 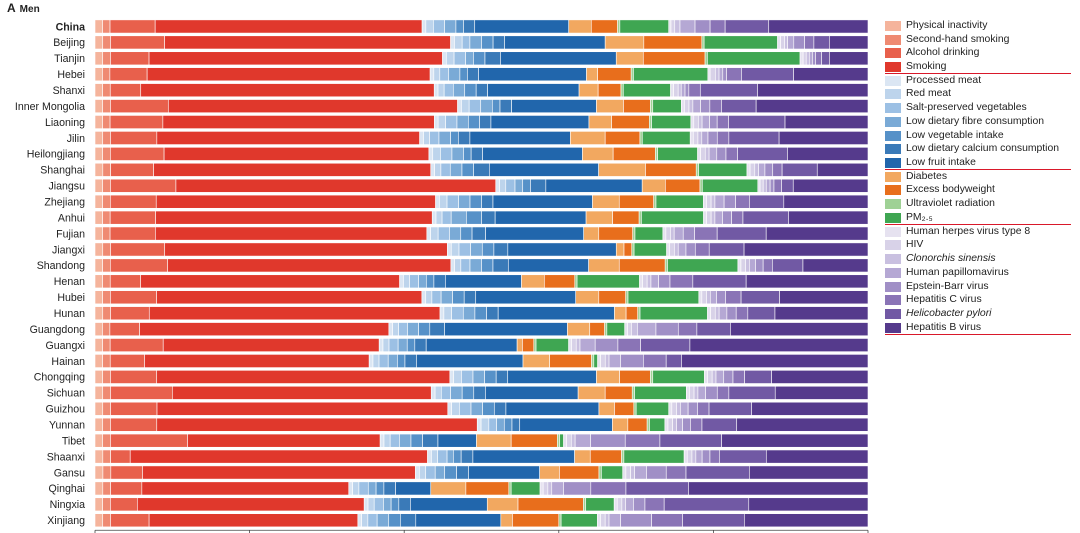 I want to click on bar-row-guangxi, so click(x=481, y=345).